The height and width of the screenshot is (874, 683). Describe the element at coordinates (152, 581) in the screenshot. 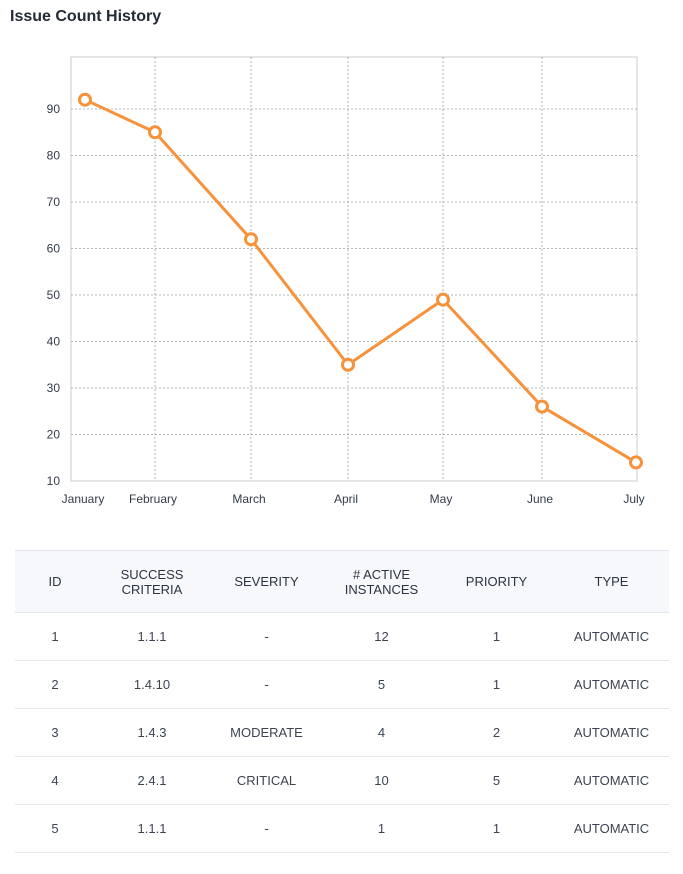

I see `column-header-success-criteria: SUCCESS CRITERIA` at that location.